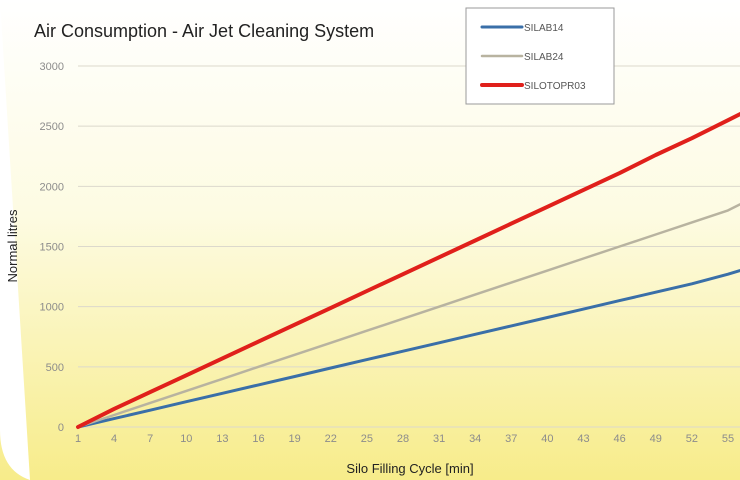 Image resolution: width=740 pixels, height=480 pixels. I want to click on legend: SILAB14 SILAB24 SILOTOPR03, so click(540, 56).